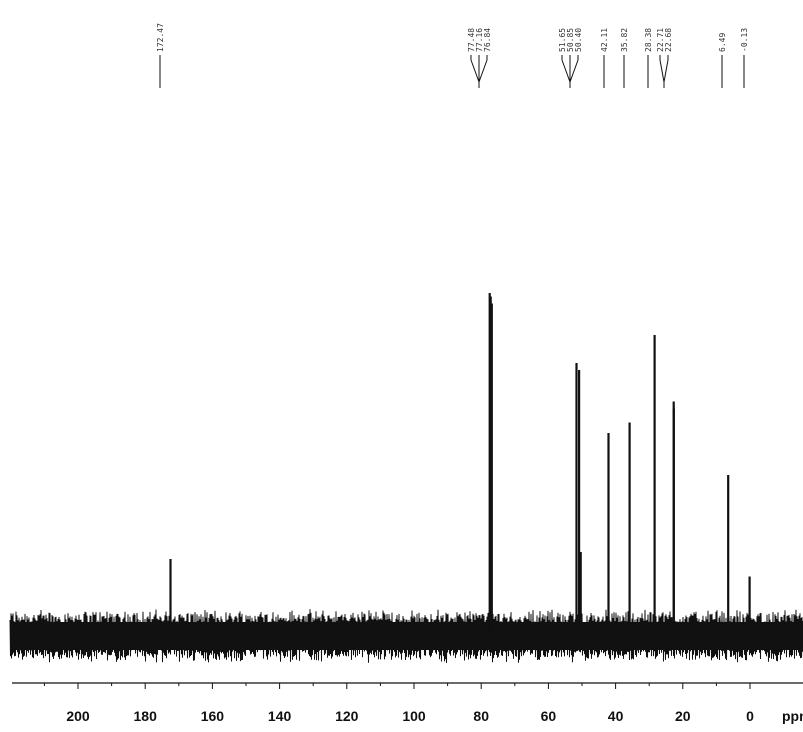 This screenshot has width=803, height=732. Describe the element at coordinates (570, 40) in the screenshot. I see `peak-label-5: 50.85` at that location.